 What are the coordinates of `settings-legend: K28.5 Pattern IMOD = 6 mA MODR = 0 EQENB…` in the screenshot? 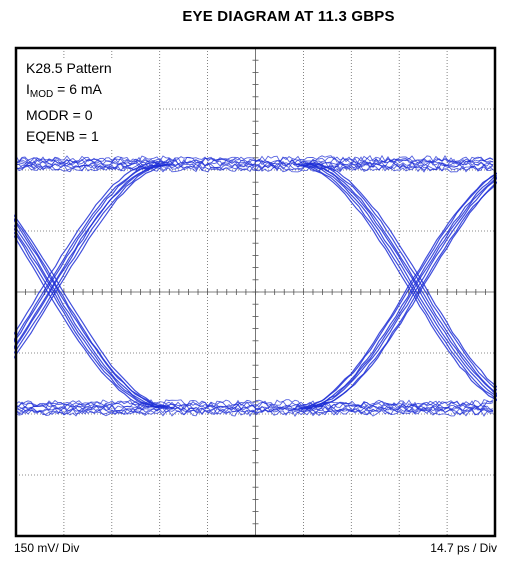 It's located at (88, 104).